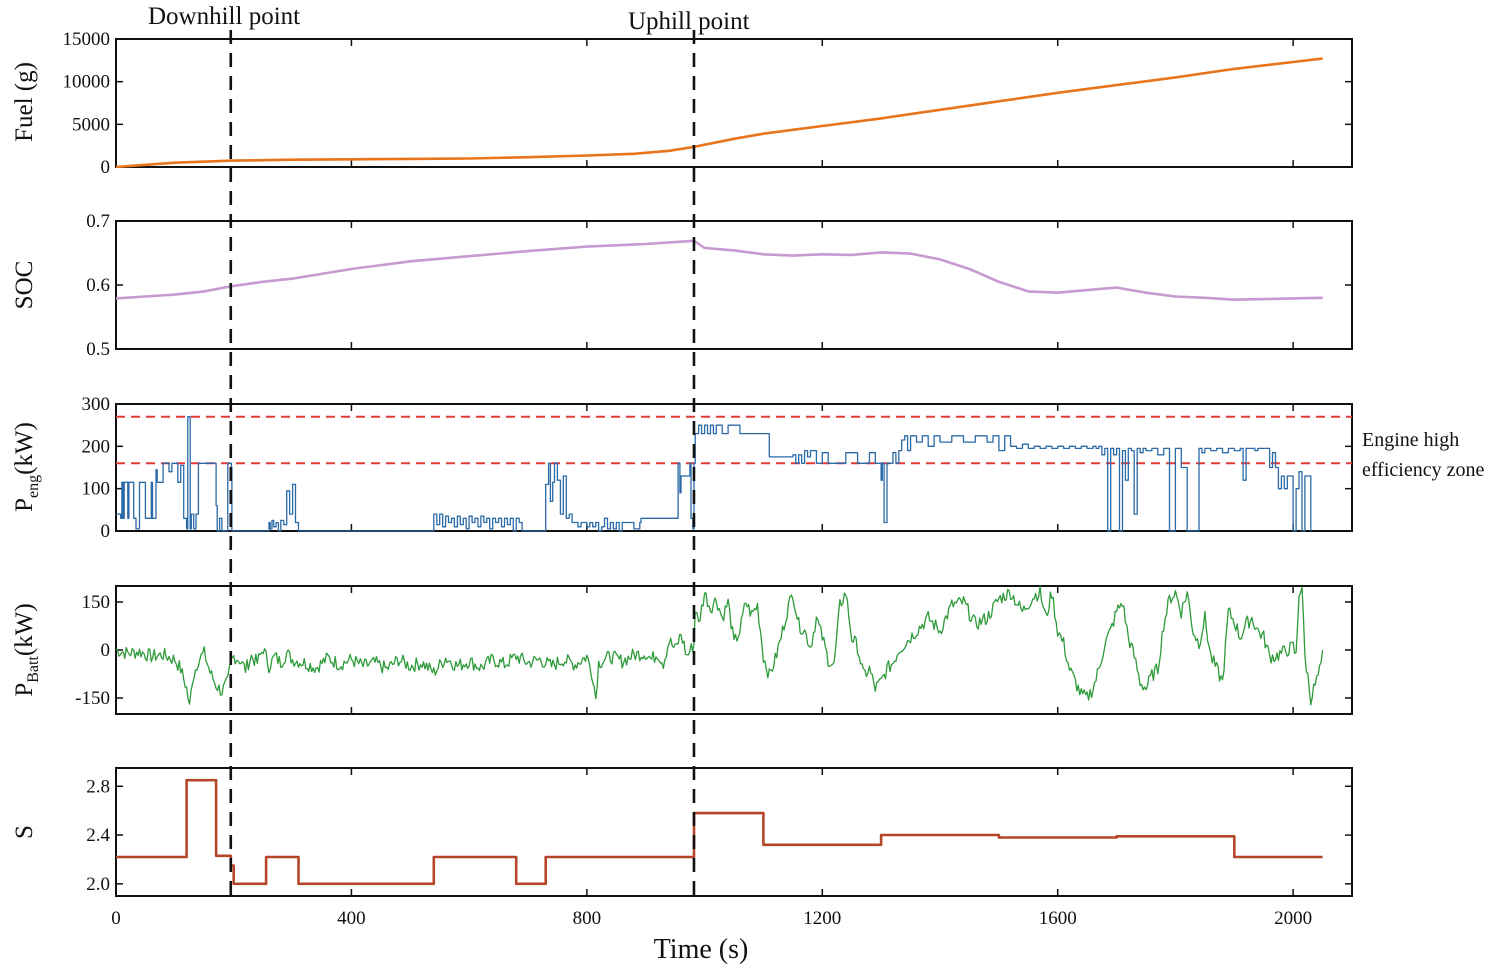  Describe the element at coordinates (91, 124) in the screenshot. I see `ytick-label-fuel: 5000` at that location.